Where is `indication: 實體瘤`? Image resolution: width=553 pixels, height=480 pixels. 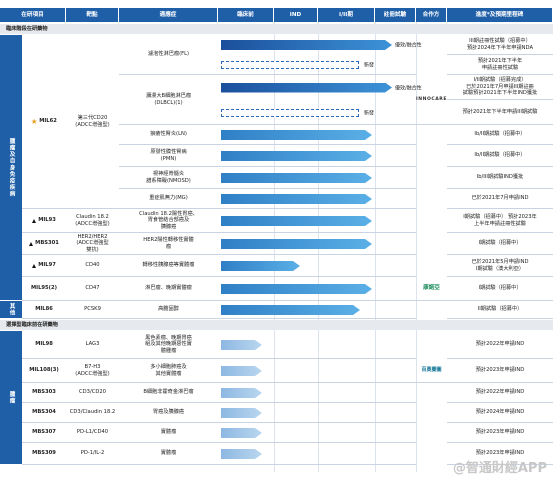
indication: 實體瘤 is located at coordinates (168, 433).